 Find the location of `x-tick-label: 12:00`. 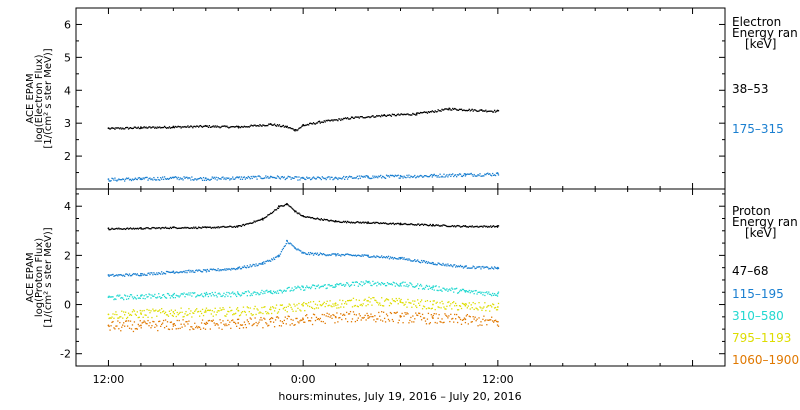

x-tick-label: 12:00 is located at coordinates (498, 379).